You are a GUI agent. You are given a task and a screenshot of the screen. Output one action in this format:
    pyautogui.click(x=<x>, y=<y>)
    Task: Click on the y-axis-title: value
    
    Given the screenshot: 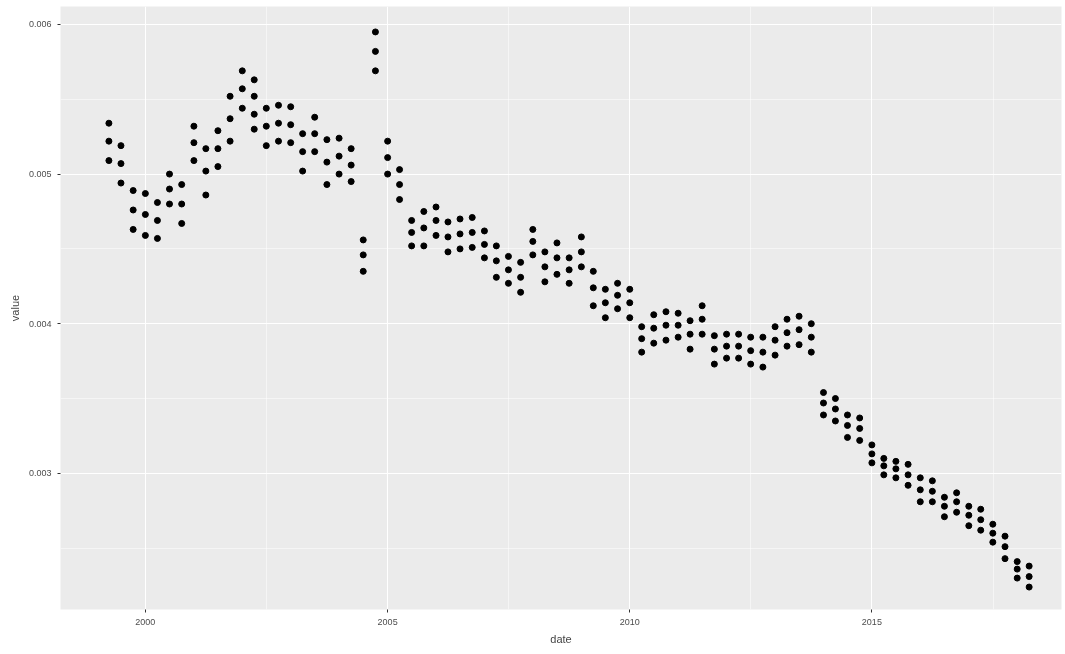 What is the action you would take?
    pyautogui.click(x=14, y=308)
    